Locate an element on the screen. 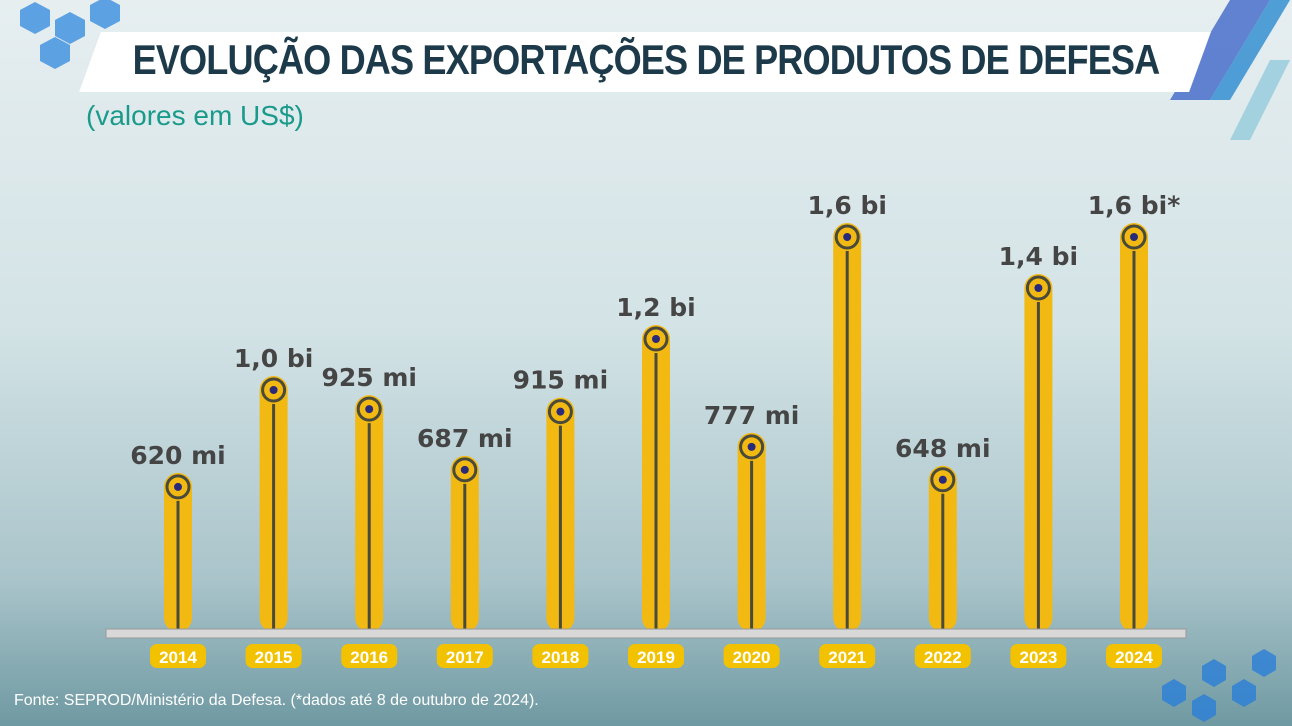  data-label: 648 mi is located at coordinates (943, 448).